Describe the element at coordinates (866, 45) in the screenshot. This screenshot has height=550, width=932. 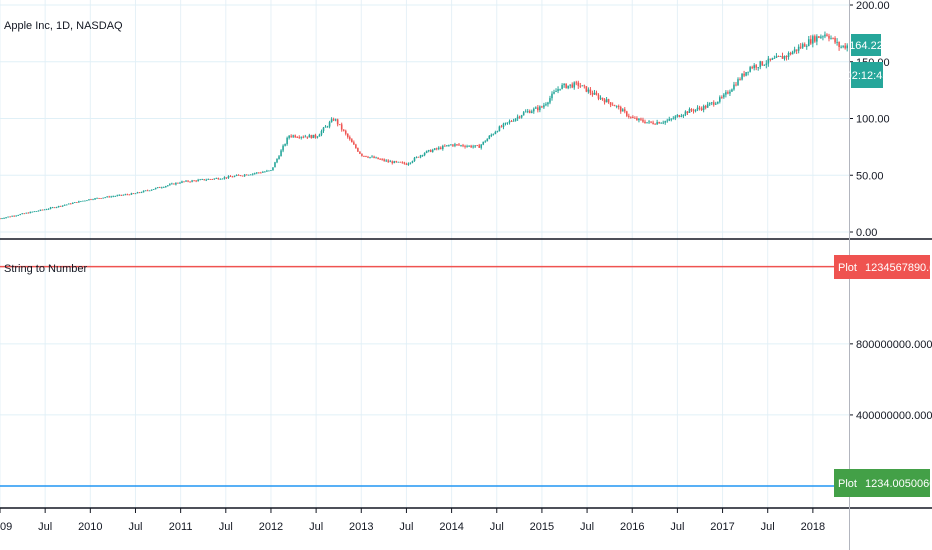
I see `last-price-badge: 164.22` at that location.